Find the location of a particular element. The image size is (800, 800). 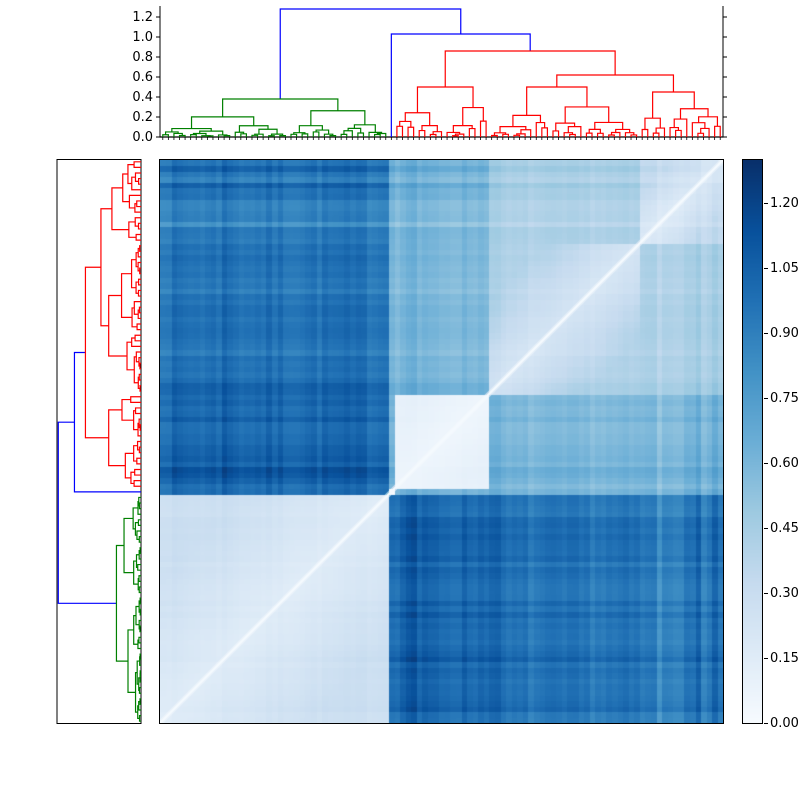

colorbar-canvas is located at coordinates (752, 441).